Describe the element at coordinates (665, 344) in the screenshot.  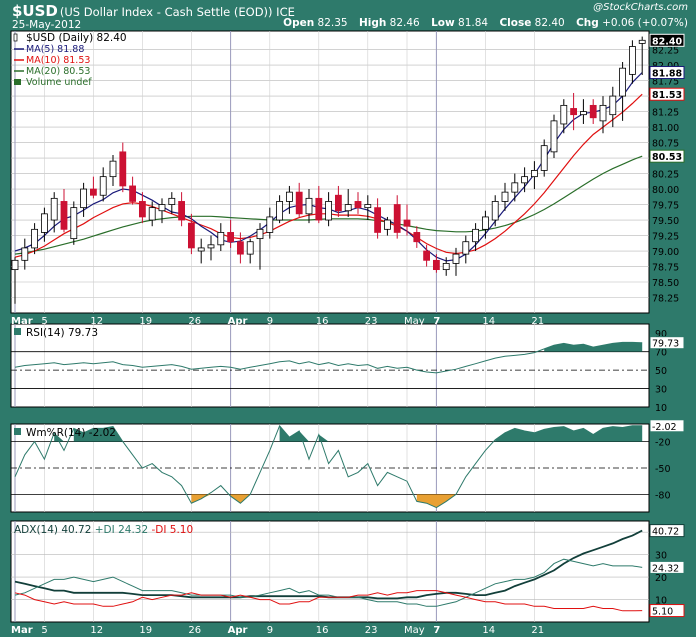
I see `rsi-tag-label: 79.73` at that location.